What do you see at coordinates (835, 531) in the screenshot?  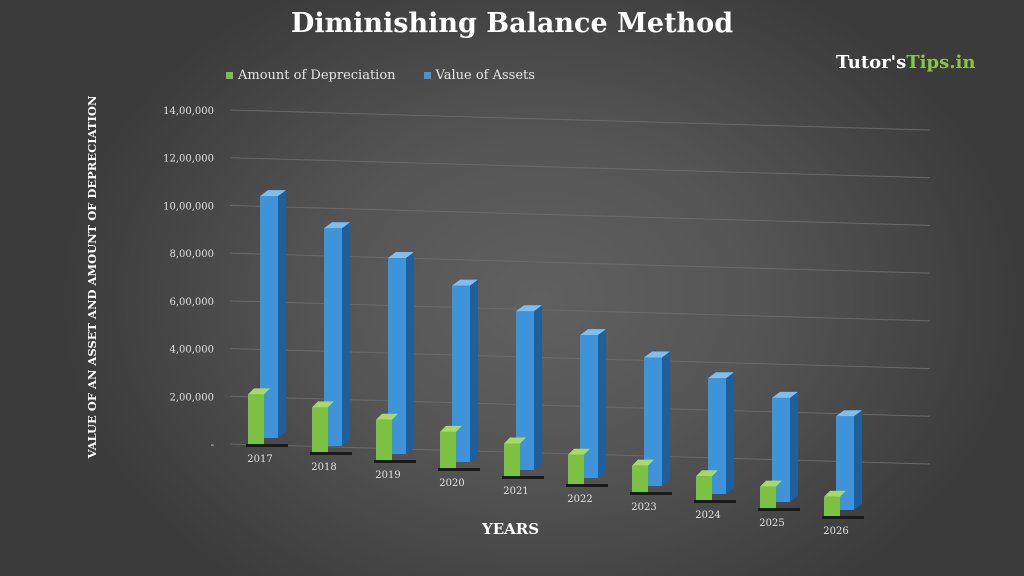 I see `x-tick-label: 2026` at bounding box center [835, 531].